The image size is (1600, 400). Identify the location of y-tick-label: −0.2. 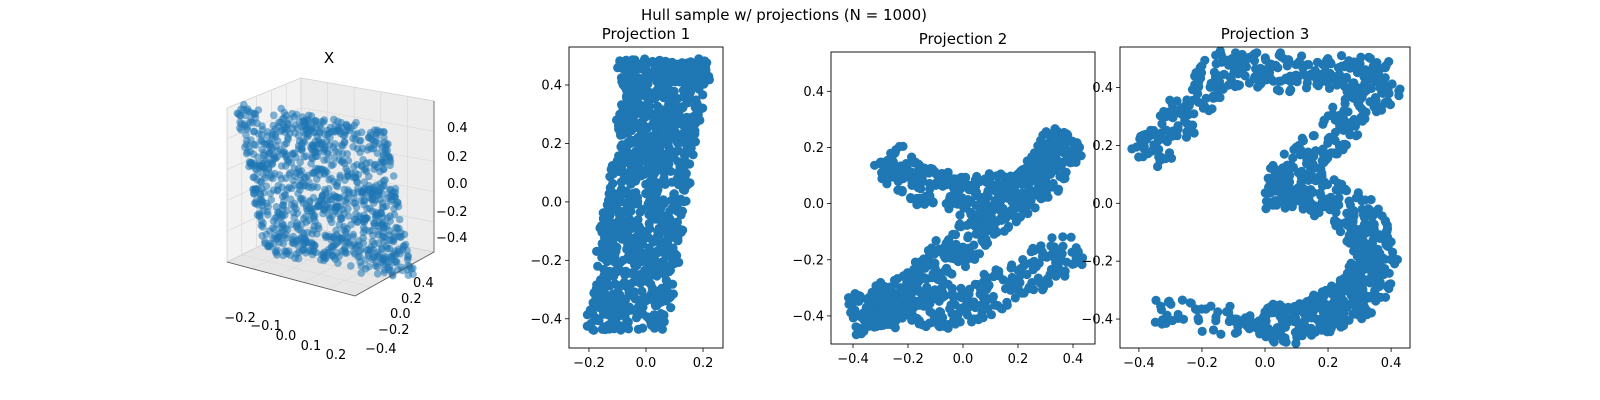
(808, 260).